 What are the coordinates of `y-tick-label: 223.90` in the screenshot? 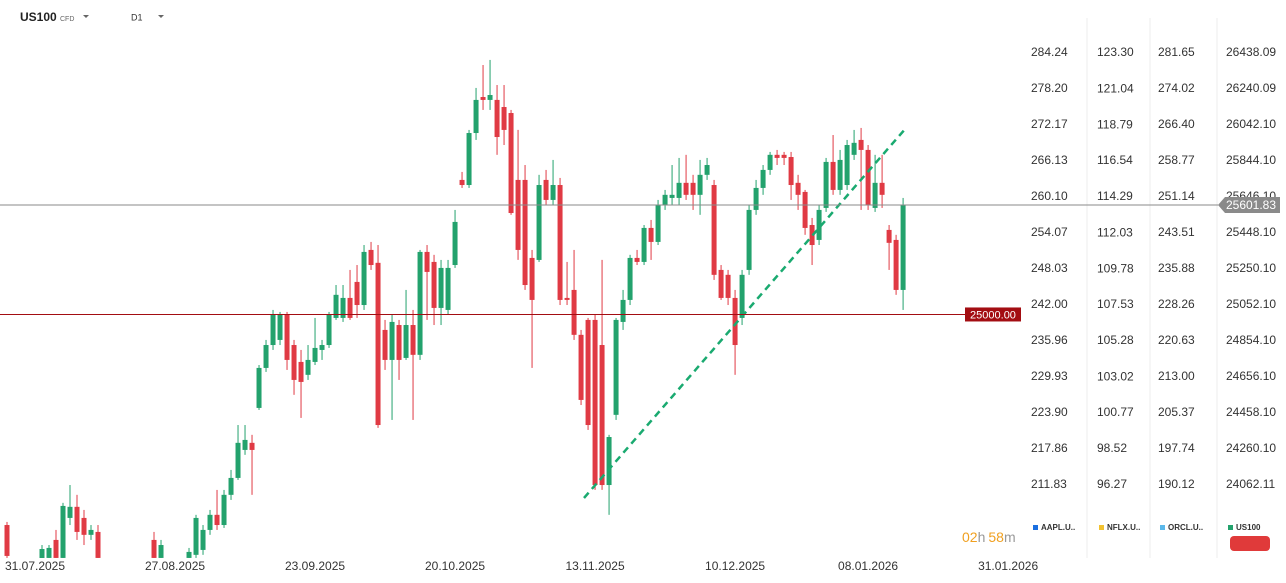 It's located at (1049, 412).